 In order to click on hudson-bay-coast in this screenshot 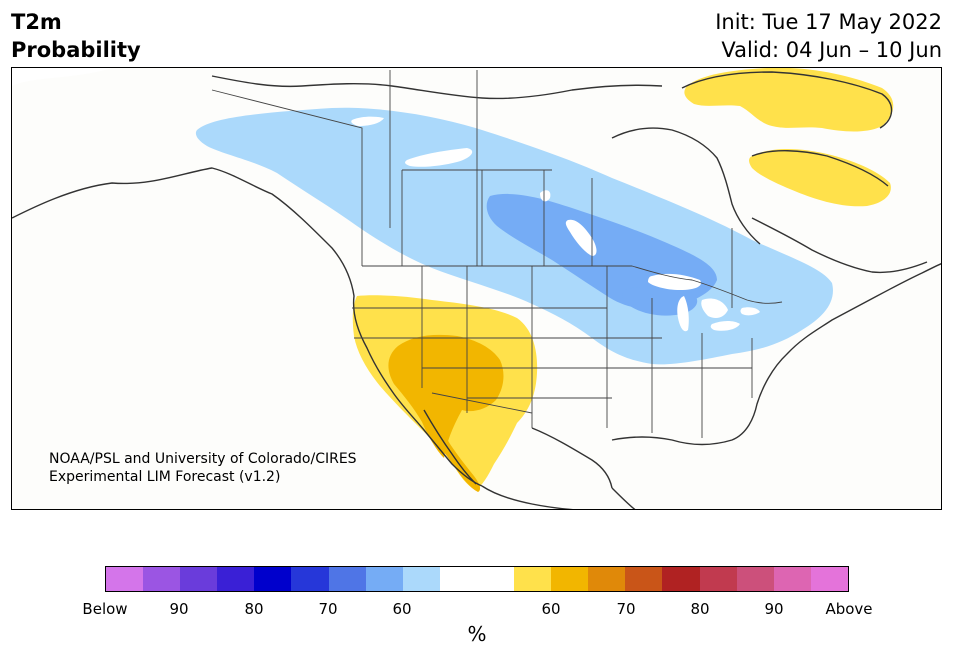, I will do `click(686, 186)`.